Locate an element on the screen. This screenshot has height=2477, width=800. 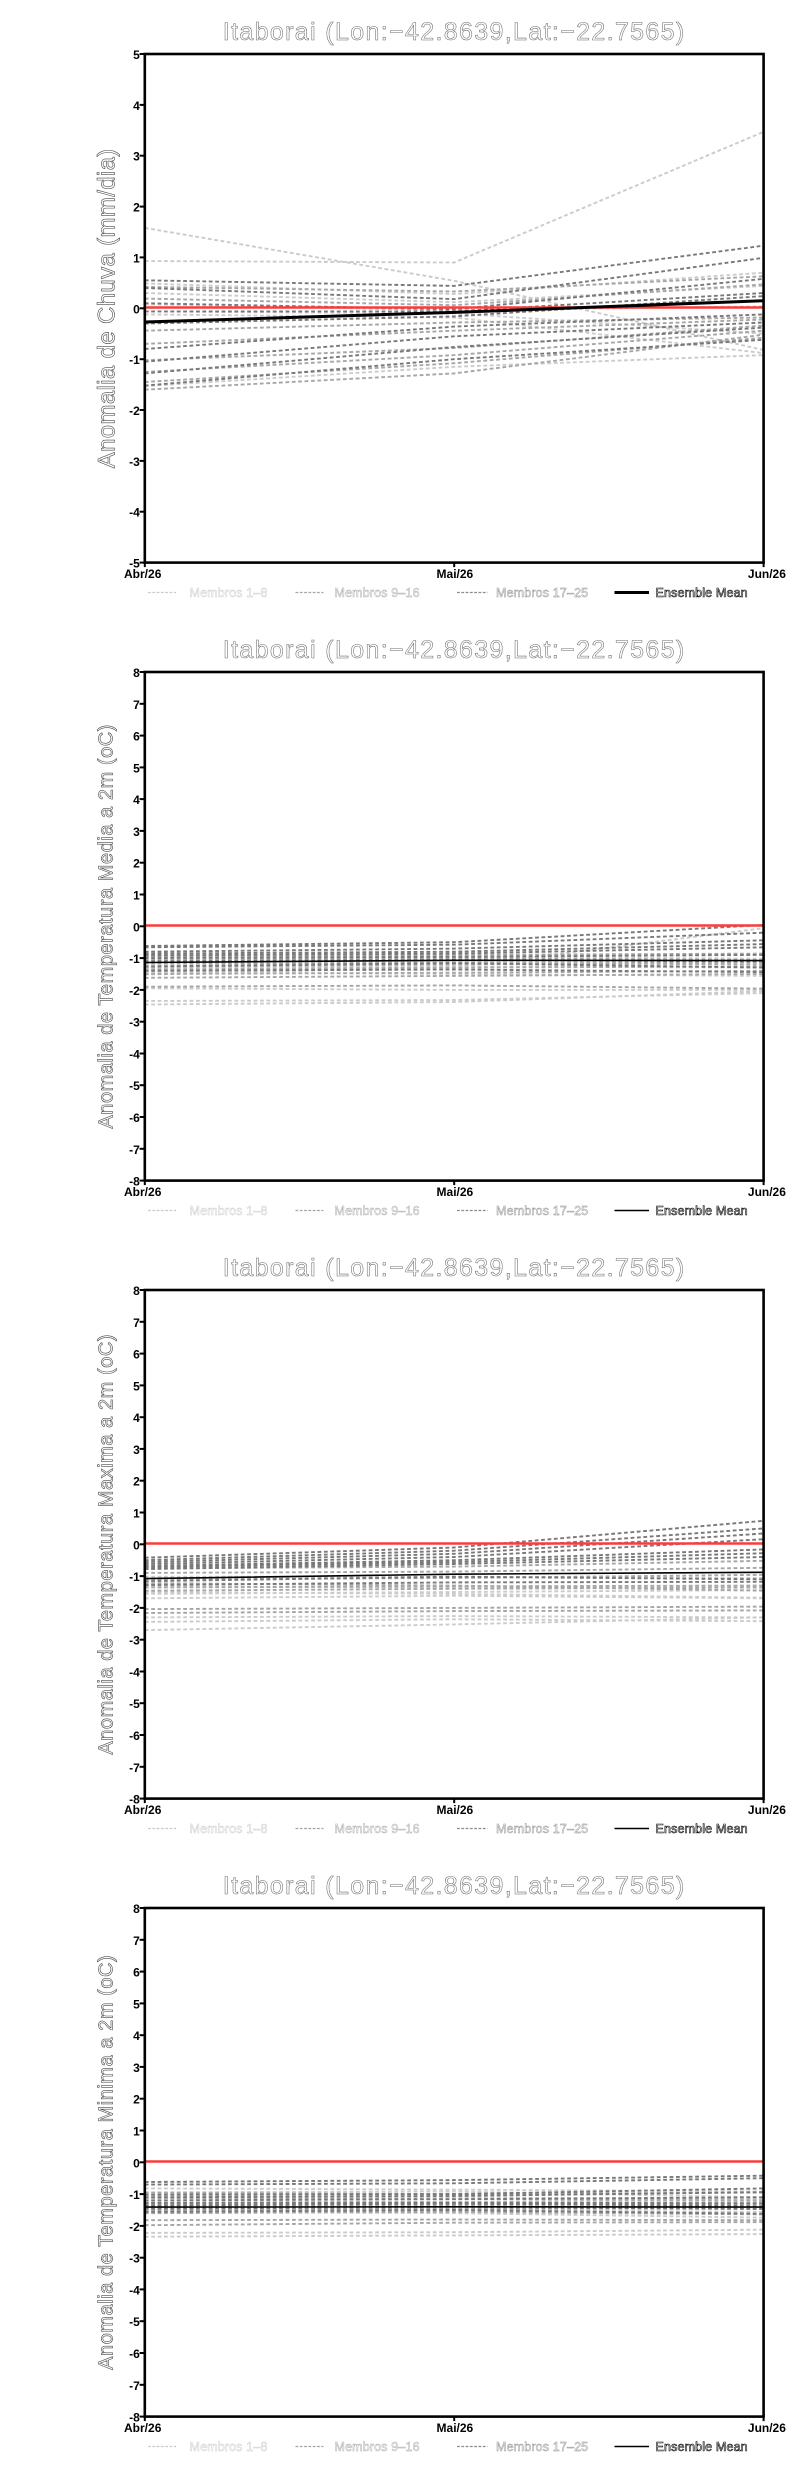
svg-text:Anomalia de Temperatura Maxima: Anomalia de Temperatura Maxima a 2m (oC) is located at coordinates (107, 1544).